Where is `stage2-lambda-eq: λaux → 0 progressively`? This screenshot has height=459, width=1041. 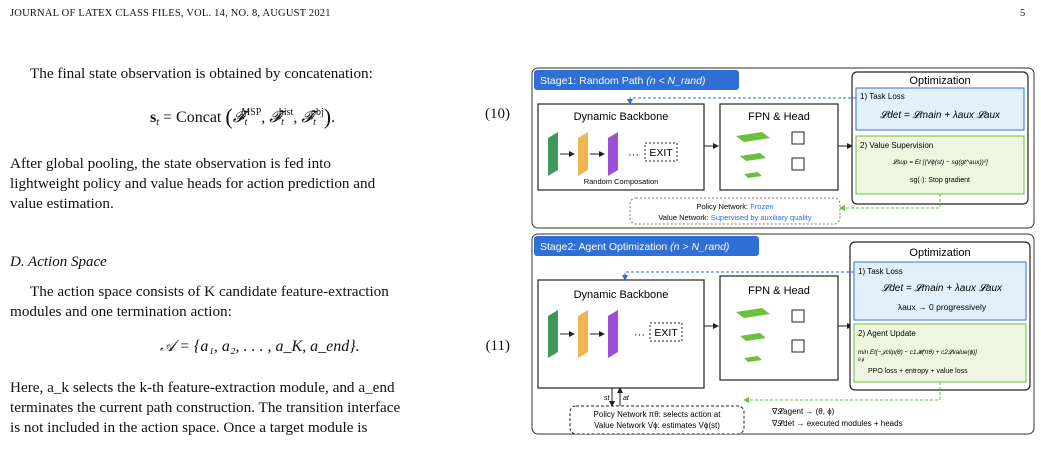
stage2-lambda-eq: λaux → 0 progressively is located at coordinates (942, 307).